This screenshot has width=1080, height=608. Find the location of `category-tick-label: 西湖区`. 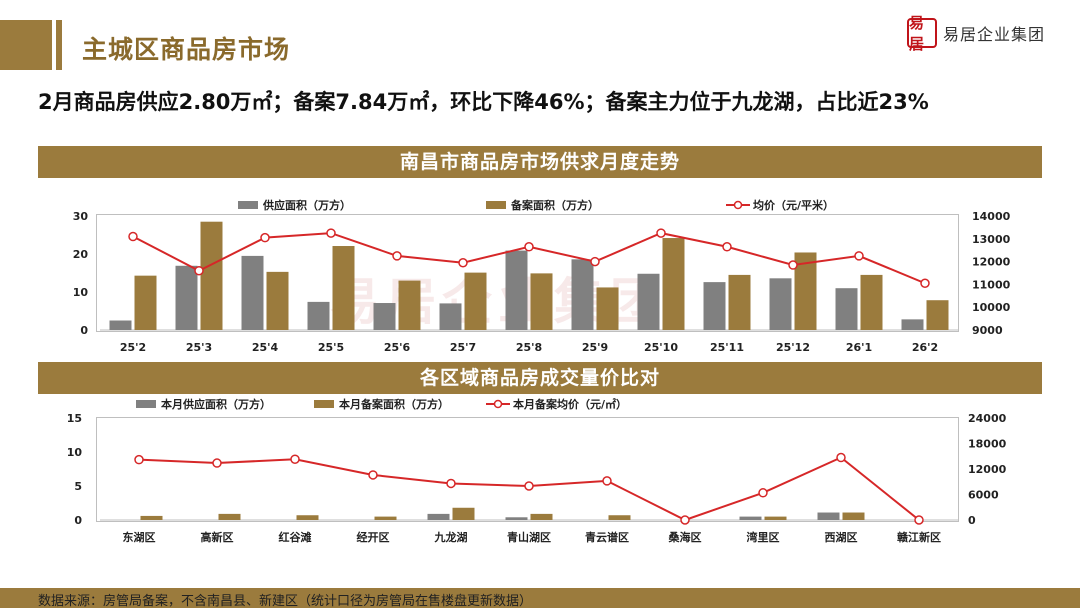

category-tick-label: 西湖区 is located at coordinates (841, 537).